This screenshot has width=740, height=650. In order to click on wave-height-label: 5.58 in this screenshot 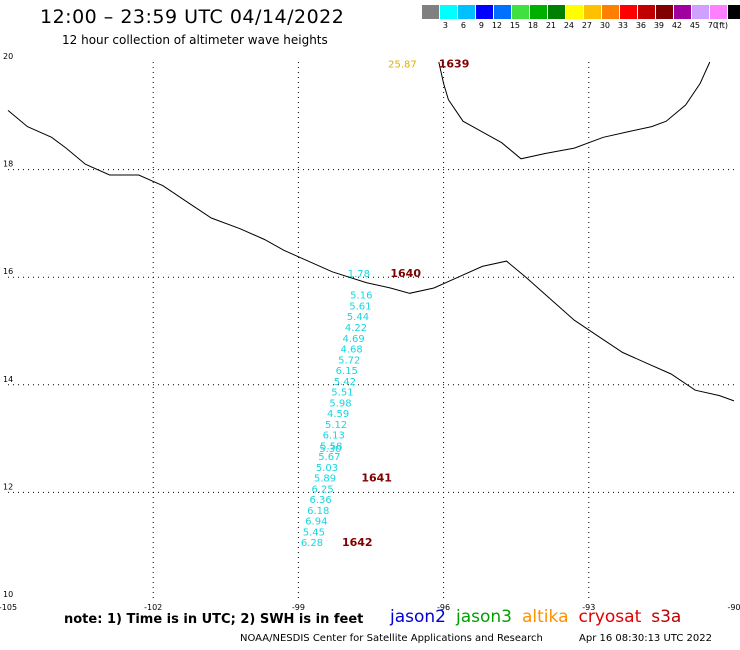, I will do `click(331, 446)`.